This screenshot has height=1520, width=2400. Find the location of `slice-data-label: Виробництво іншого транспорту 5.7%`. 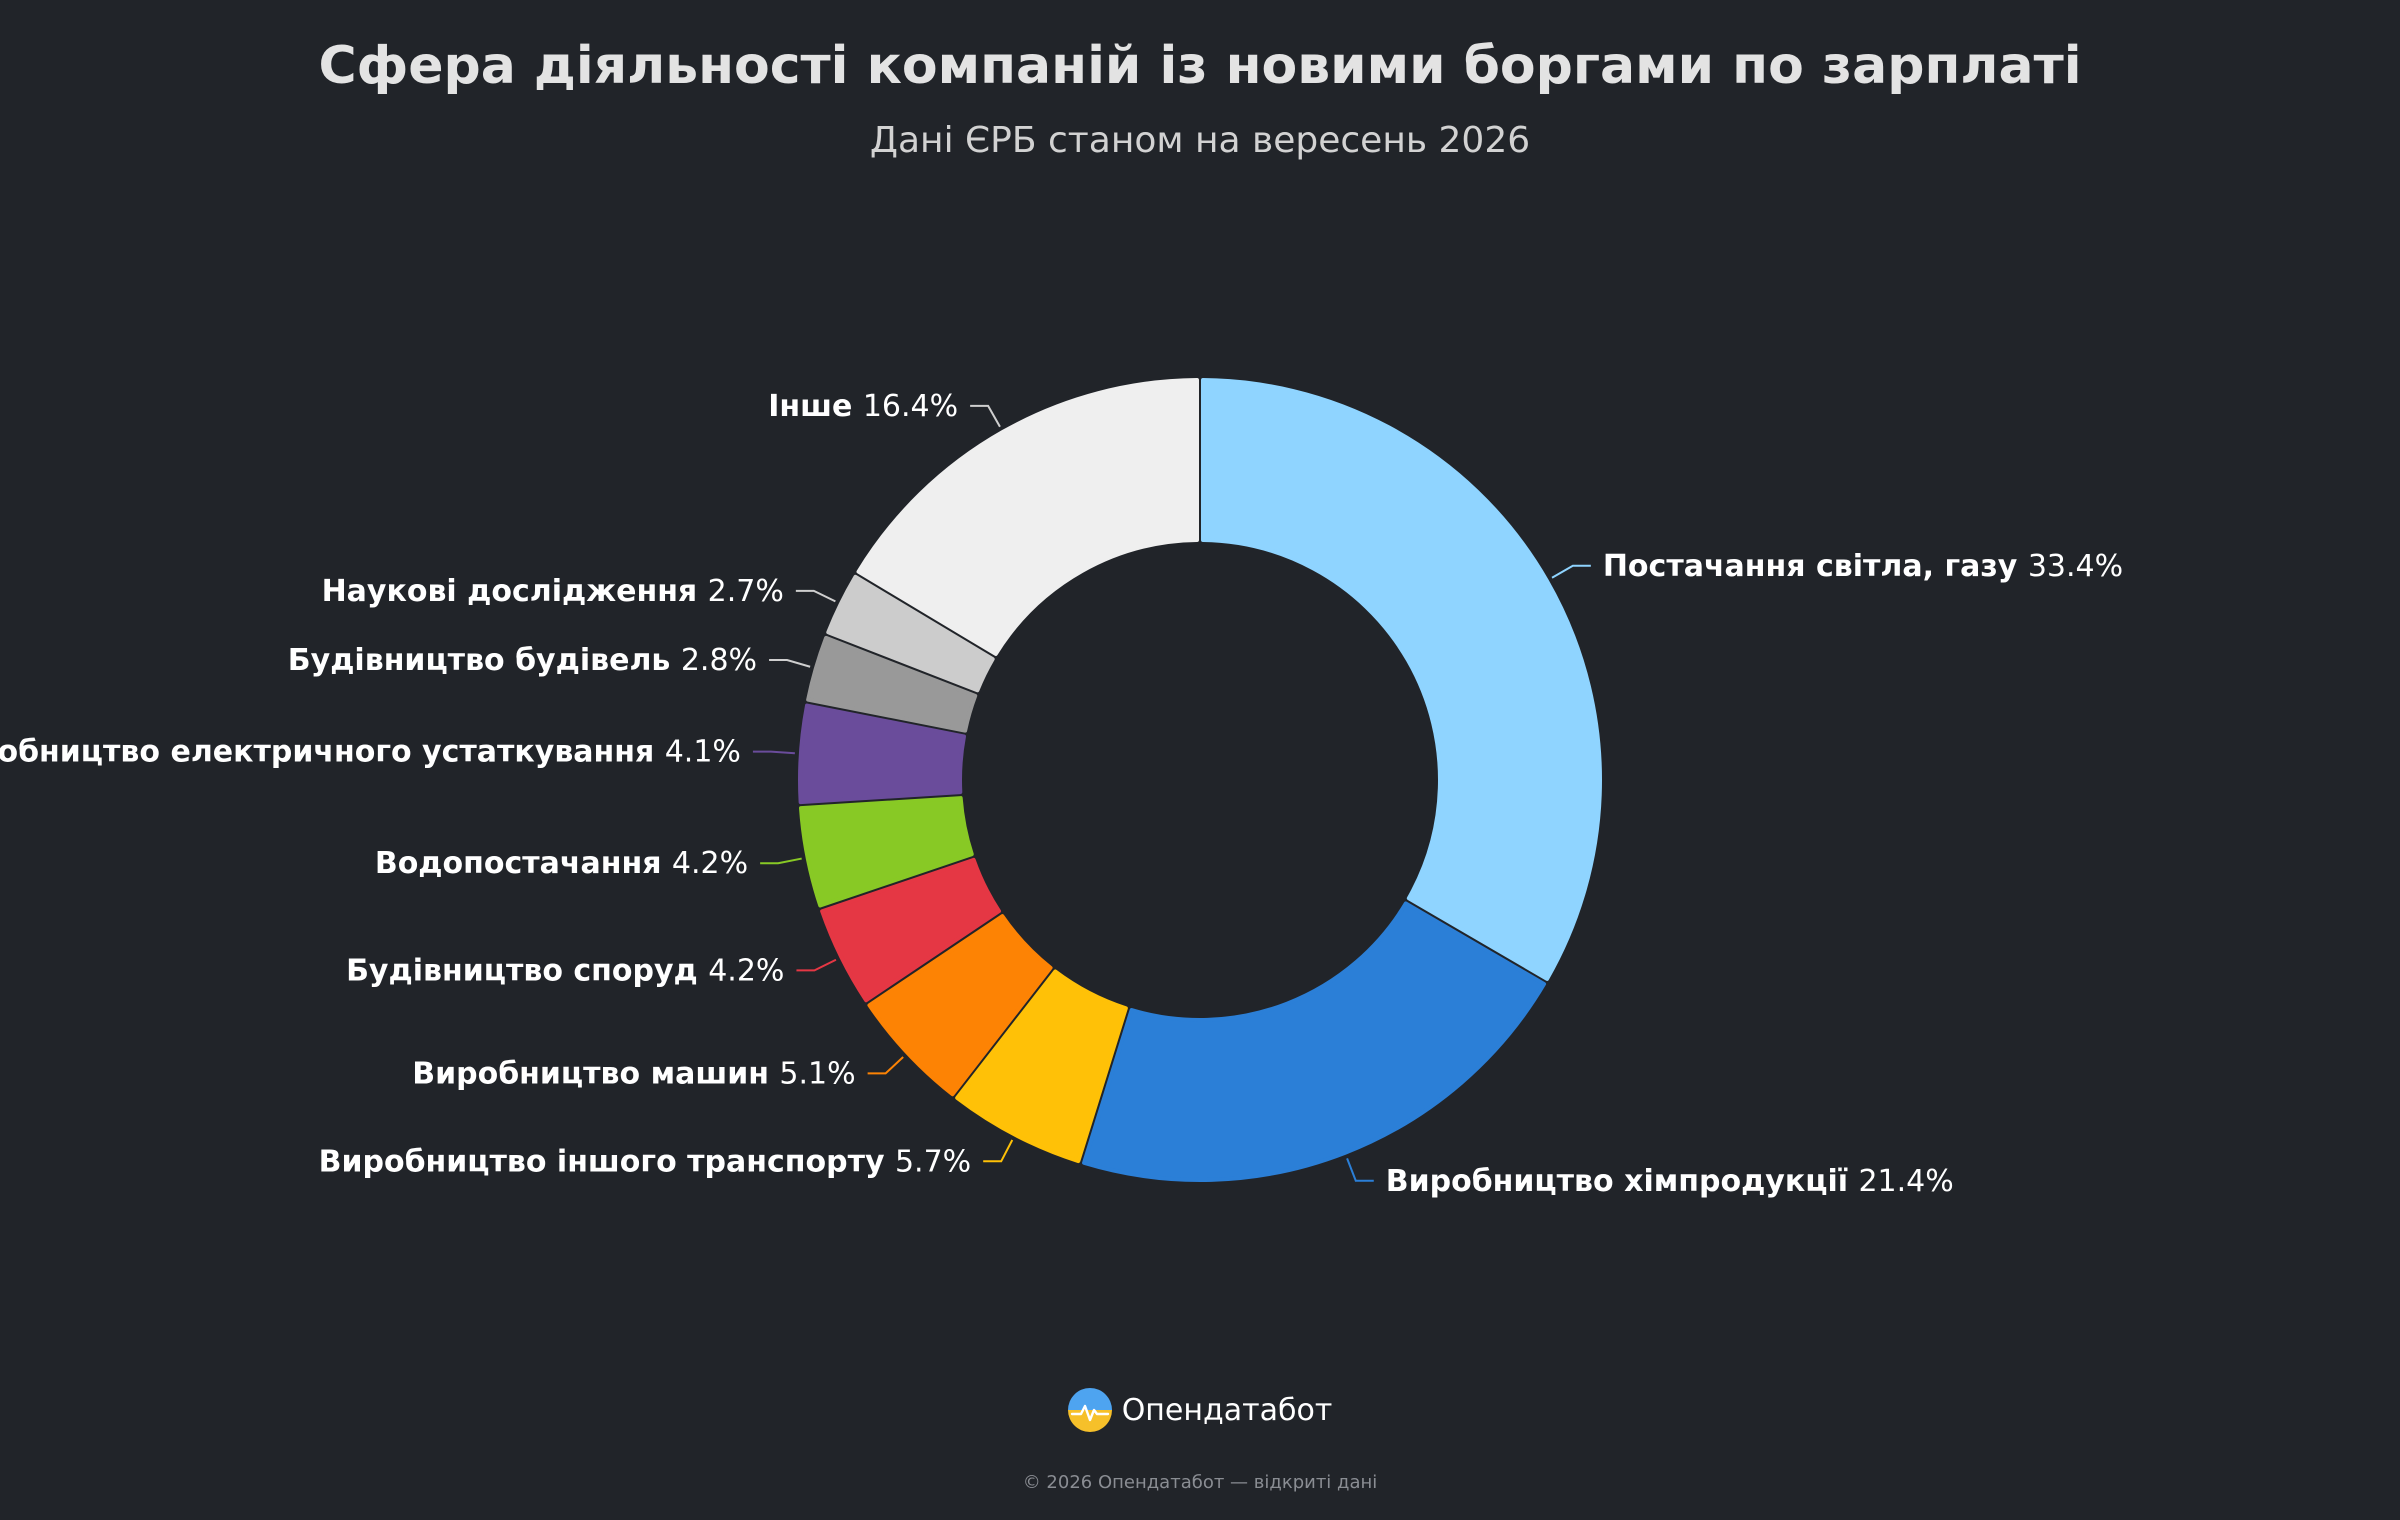

slice-data-label: Виробництво іншого транспорту 5.7% is located at coordinates (645, 1161).